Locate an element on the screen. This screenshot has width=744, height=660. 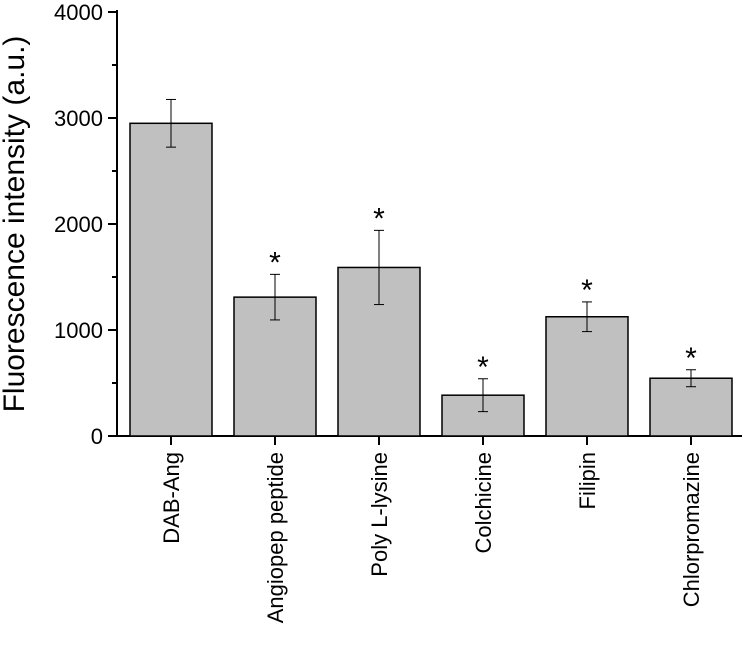
y-tick-label: 2000 is located at coordinates (78, 224).